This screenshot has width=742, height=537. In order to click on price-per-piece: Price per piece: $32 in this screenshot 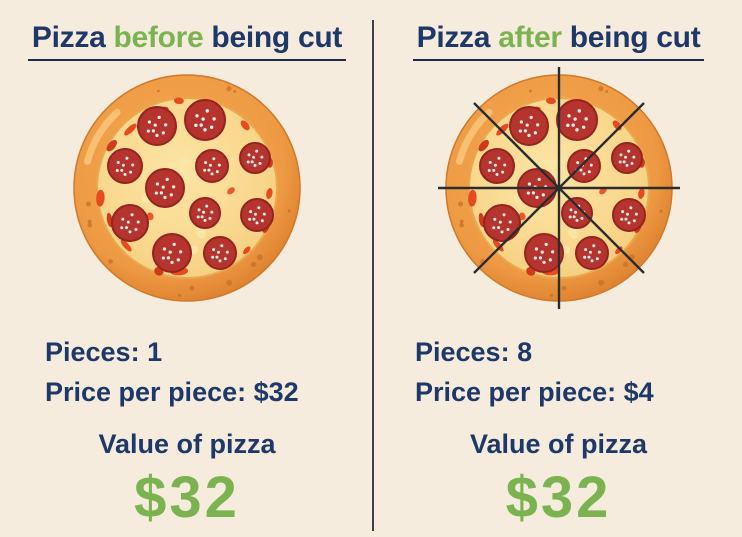, I will do `click(172, 392)`.